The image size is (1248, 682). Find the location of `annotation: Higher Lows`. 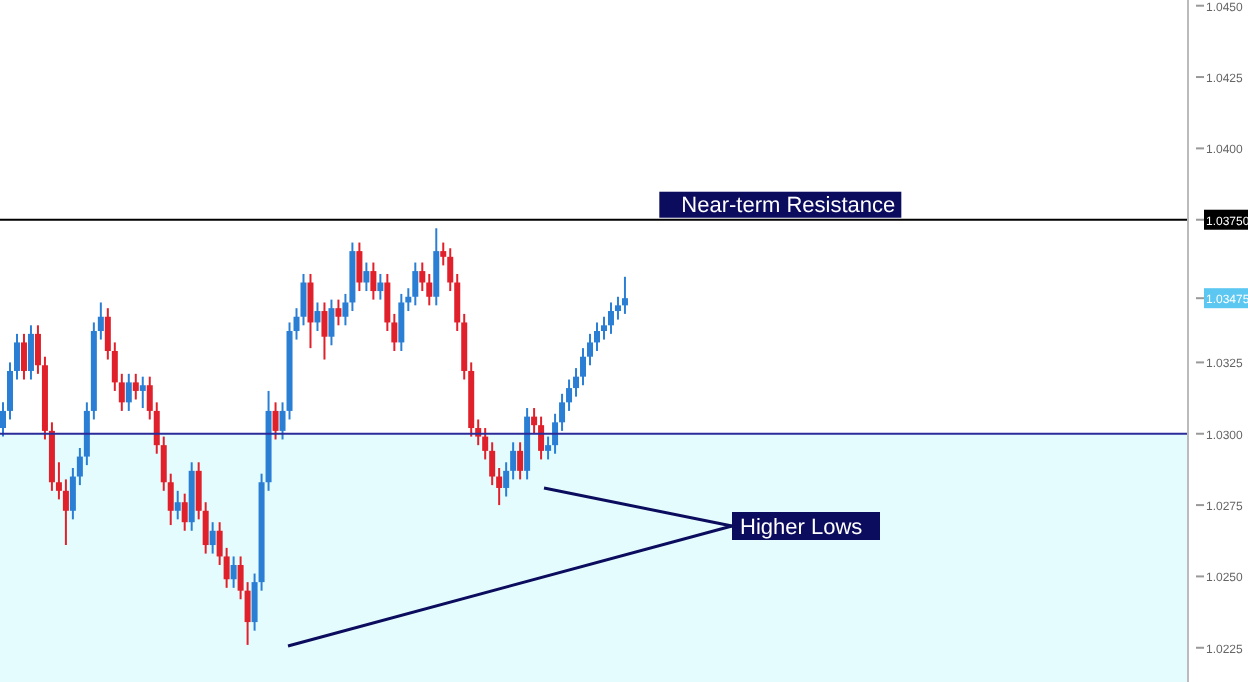

annotation: Higher Lows is located at coordinates (802, 528).